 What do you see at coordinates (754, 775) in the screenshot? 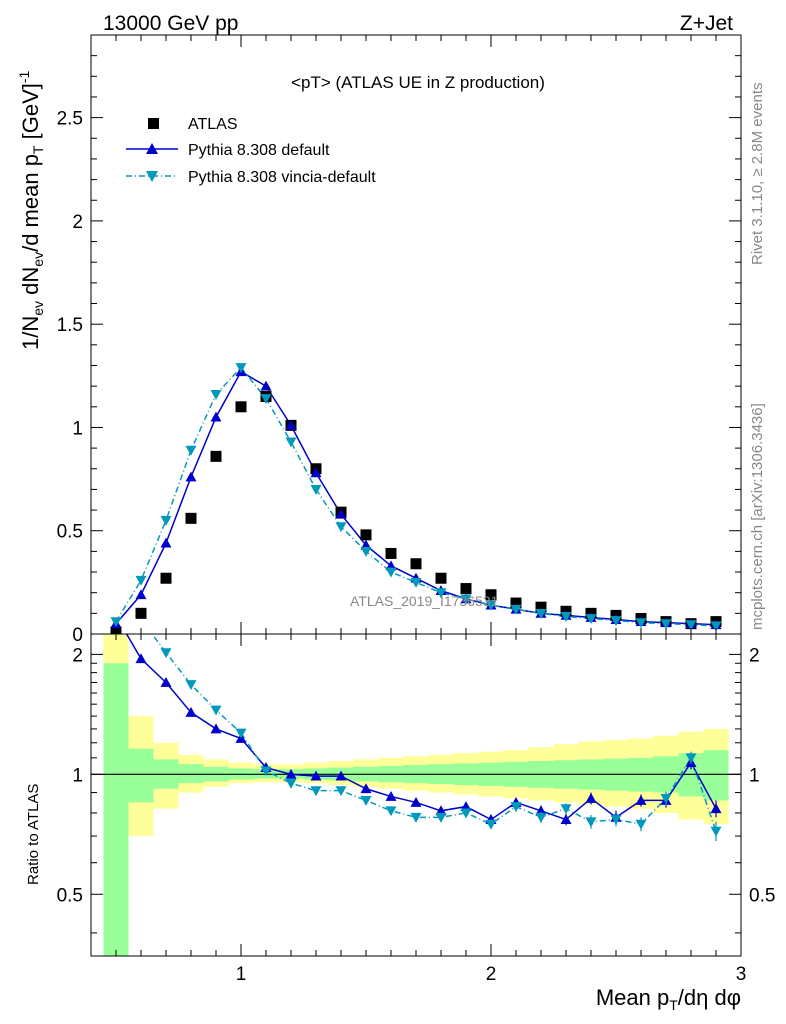
I see `ratio-ytick-label-right: 1` at bounding box center [754, 775].